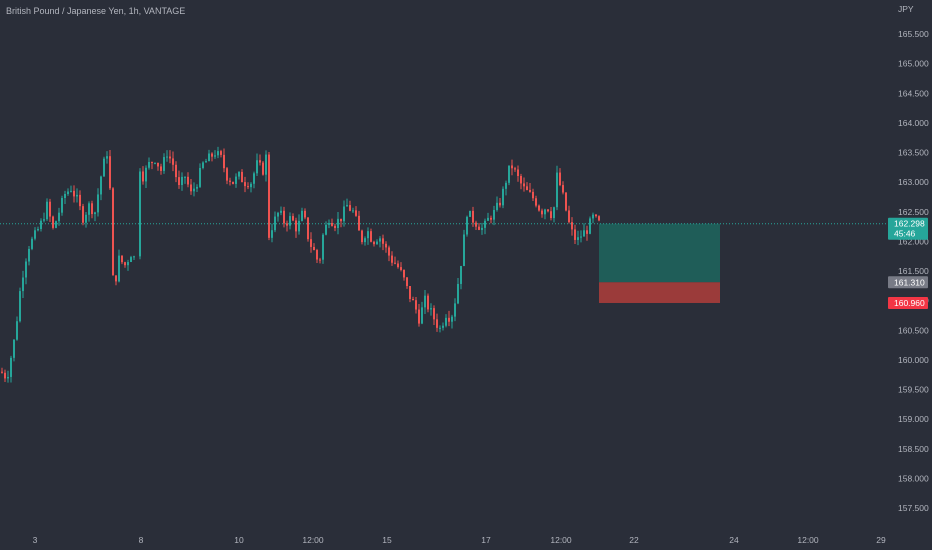  Describe the element at coordinates (913, 478) in the screenshot. I see `y-tick-label: 158.000` at that location.